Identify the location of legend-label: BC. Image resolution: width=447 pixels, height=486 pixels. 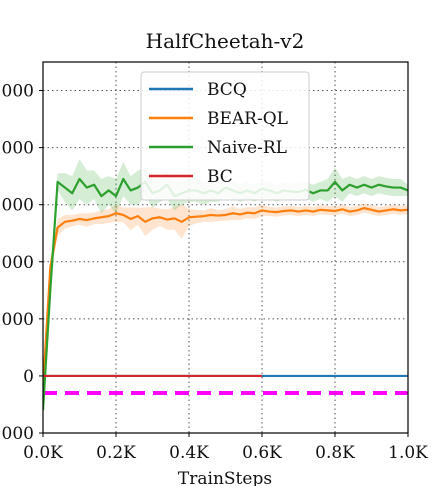
(220, 177).